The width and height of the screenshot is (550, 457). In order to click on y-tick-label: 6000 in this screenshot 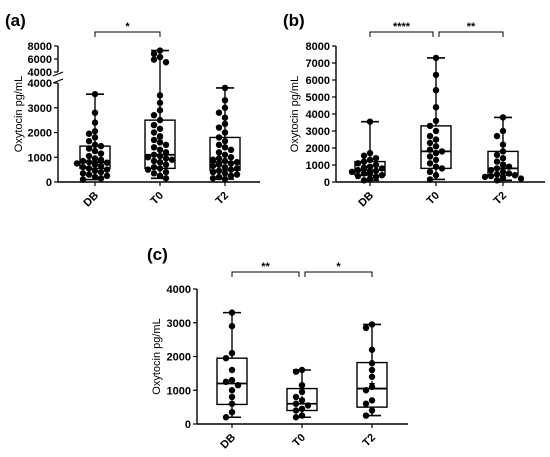, I will do `click(318, 81)`.